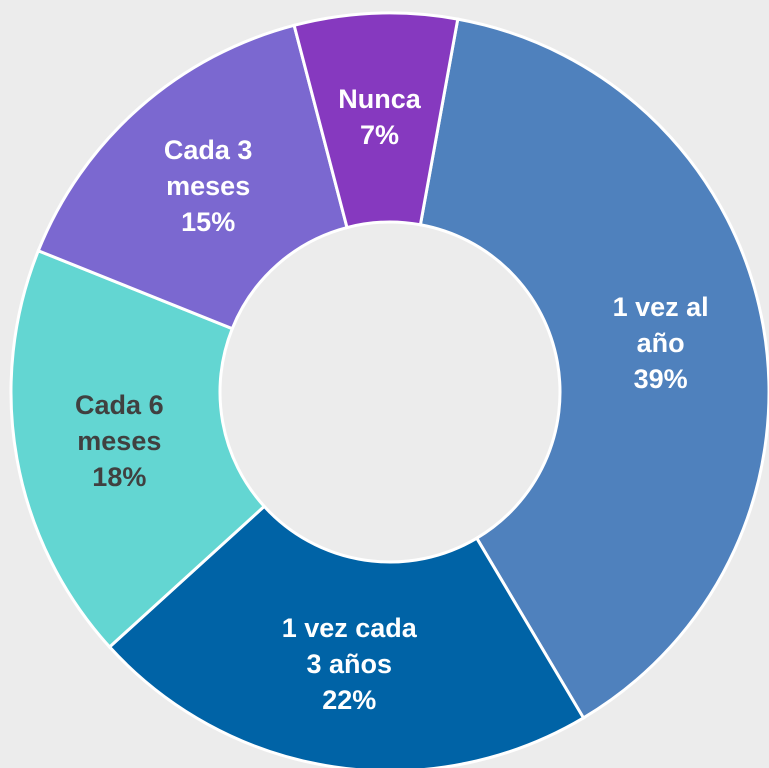  I want to click on value-label: 15%, so click(208, 221).